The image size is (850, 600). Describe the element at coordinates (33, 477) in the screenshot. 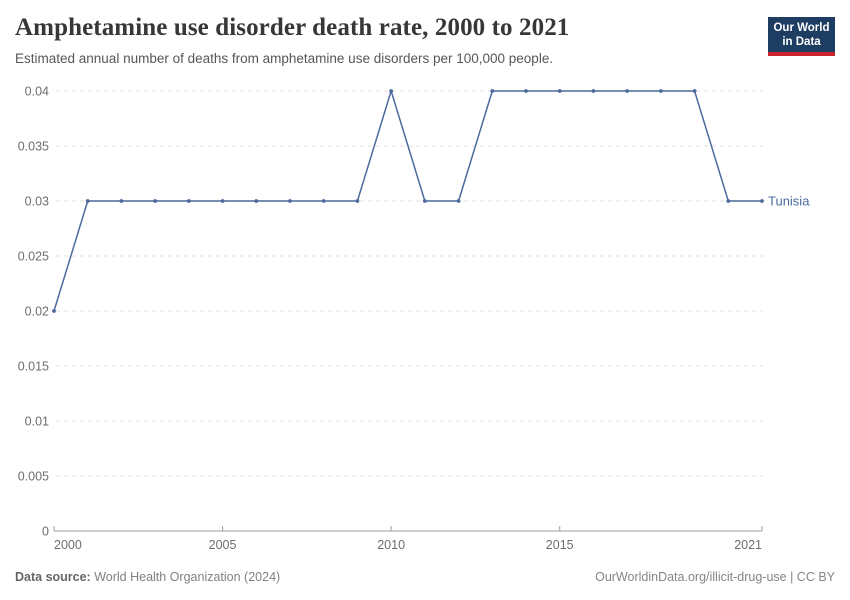

I see `y-tick-label: 0.005` at that location.